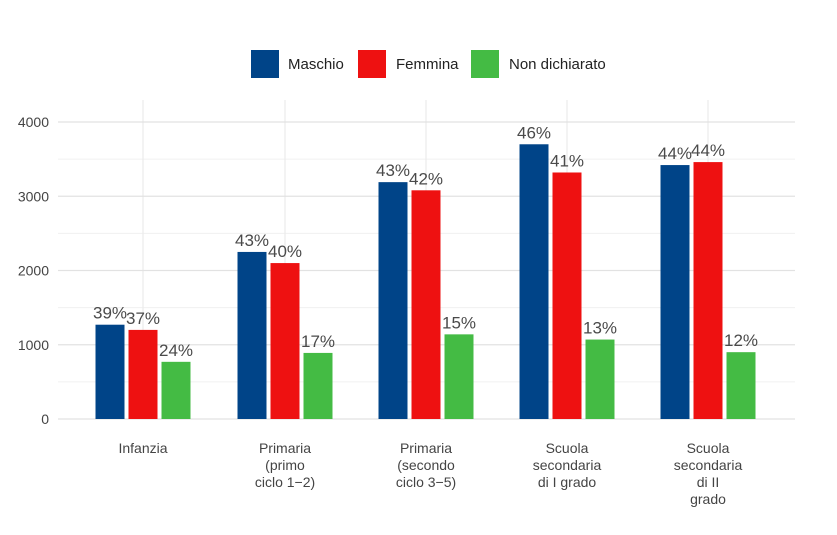 This screenshot has width=837, height=535. What do you see at coordinates (741, 340) in the screenshot?
I see `data-label: 12%` at bounding box center [741, 340].